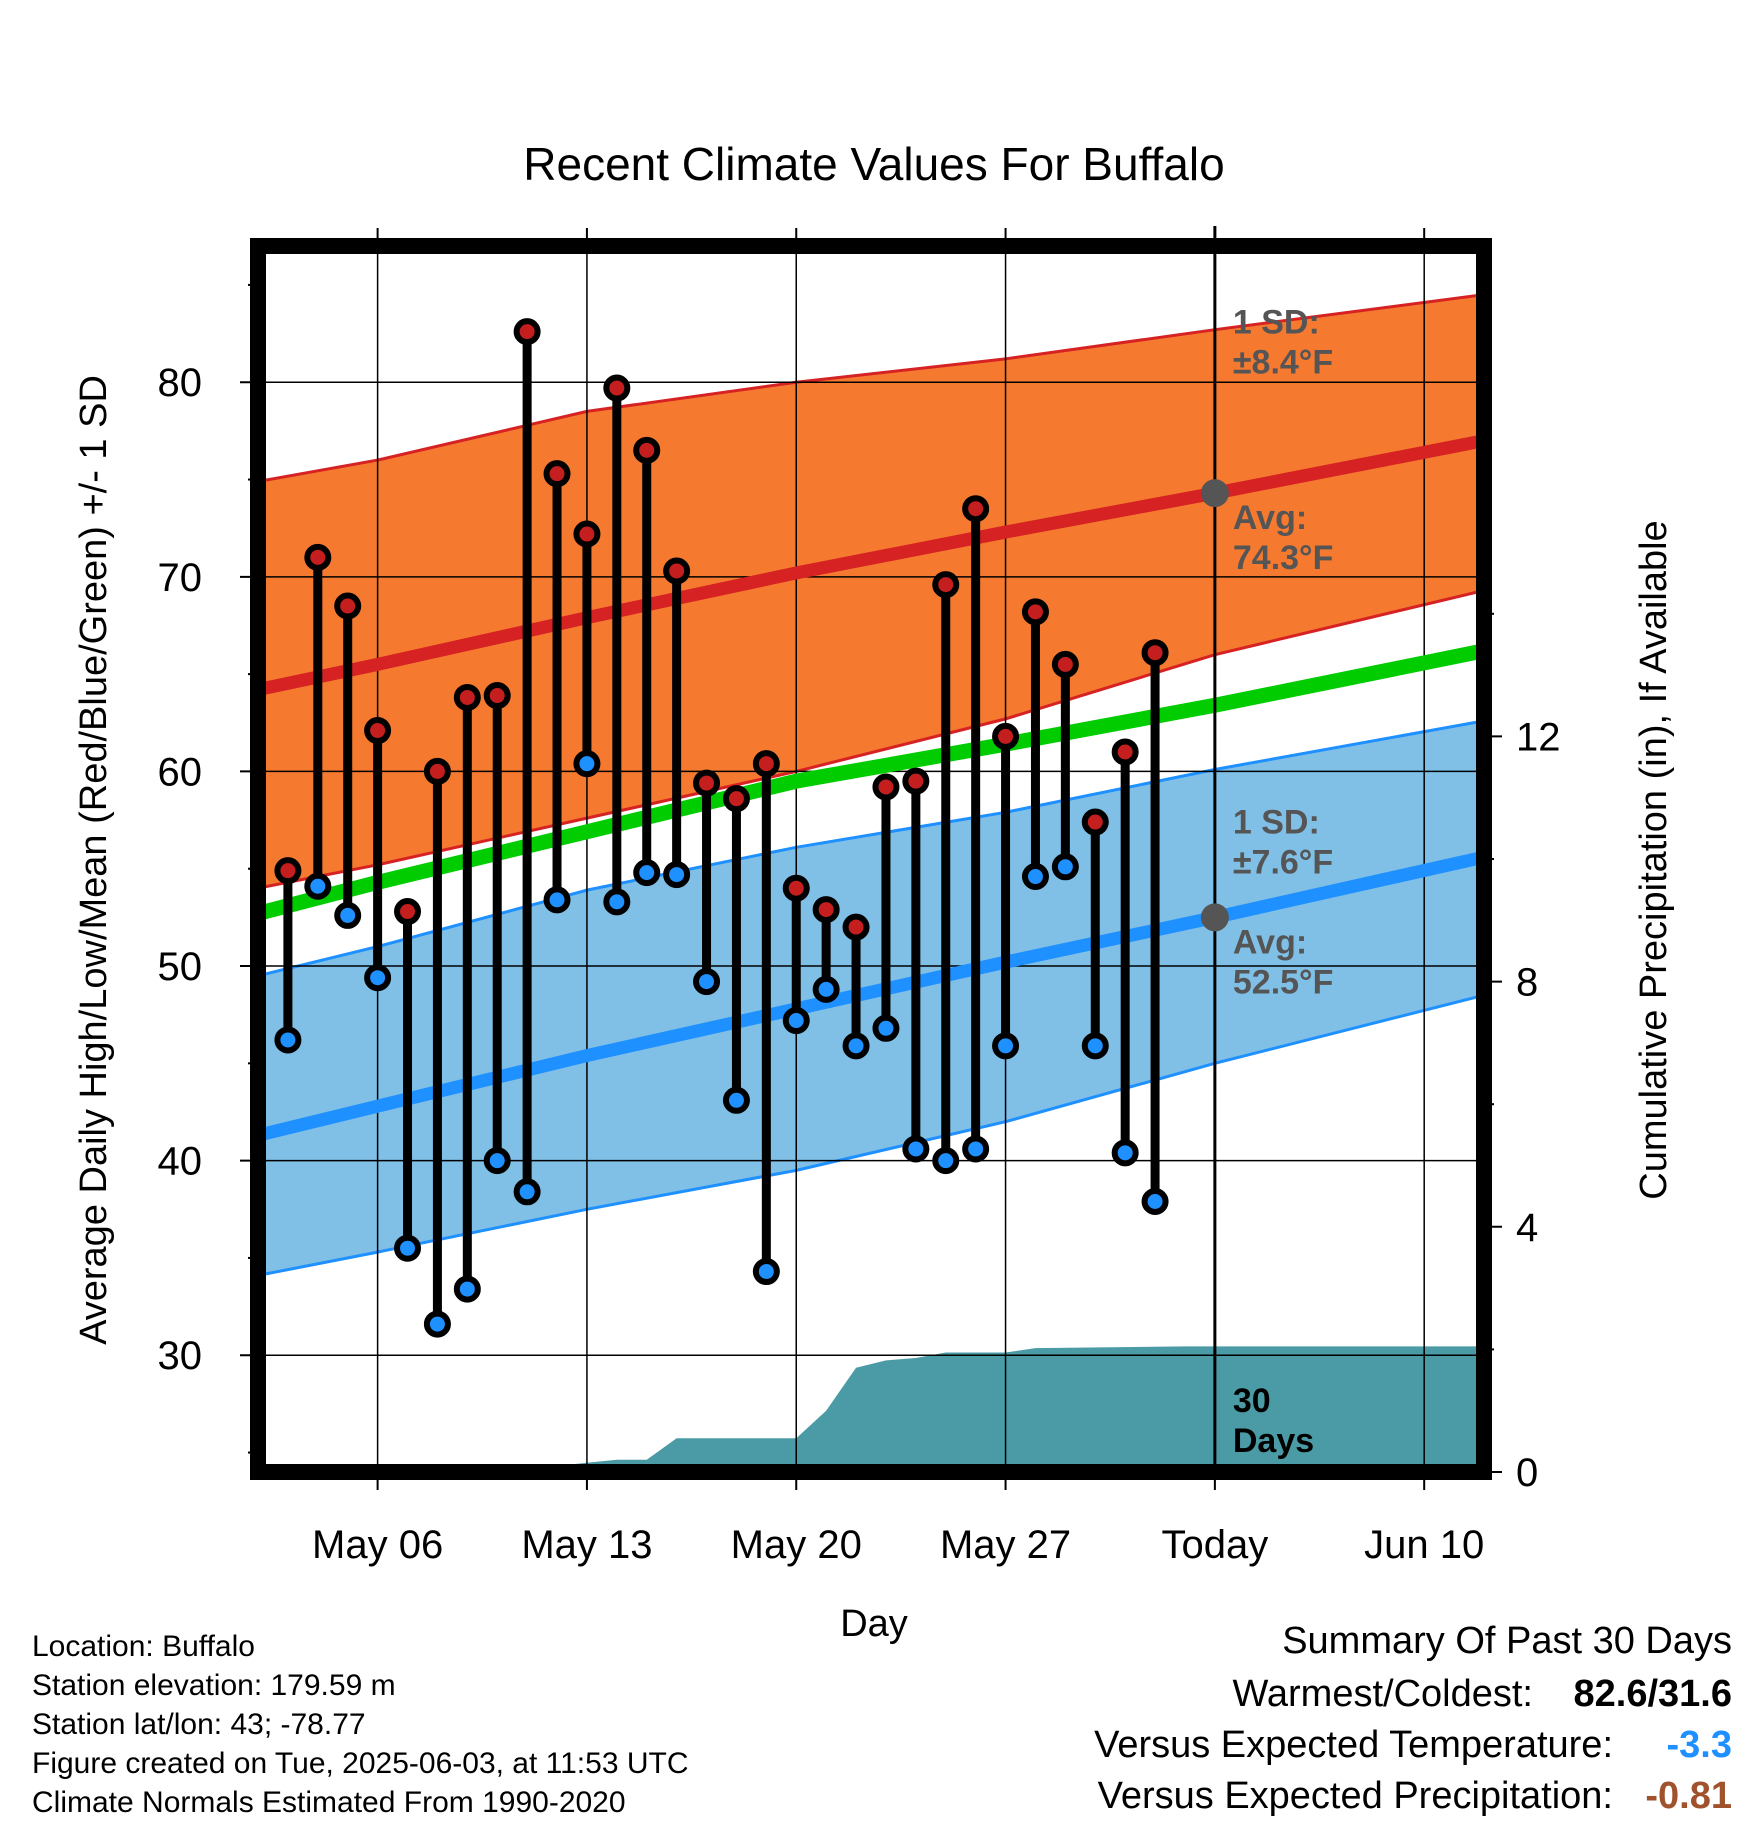  What do you see at coordinates (796, 1545) in the screenshot?
I see `x-tick-label: May 20` at bounding box center [796, 1545].